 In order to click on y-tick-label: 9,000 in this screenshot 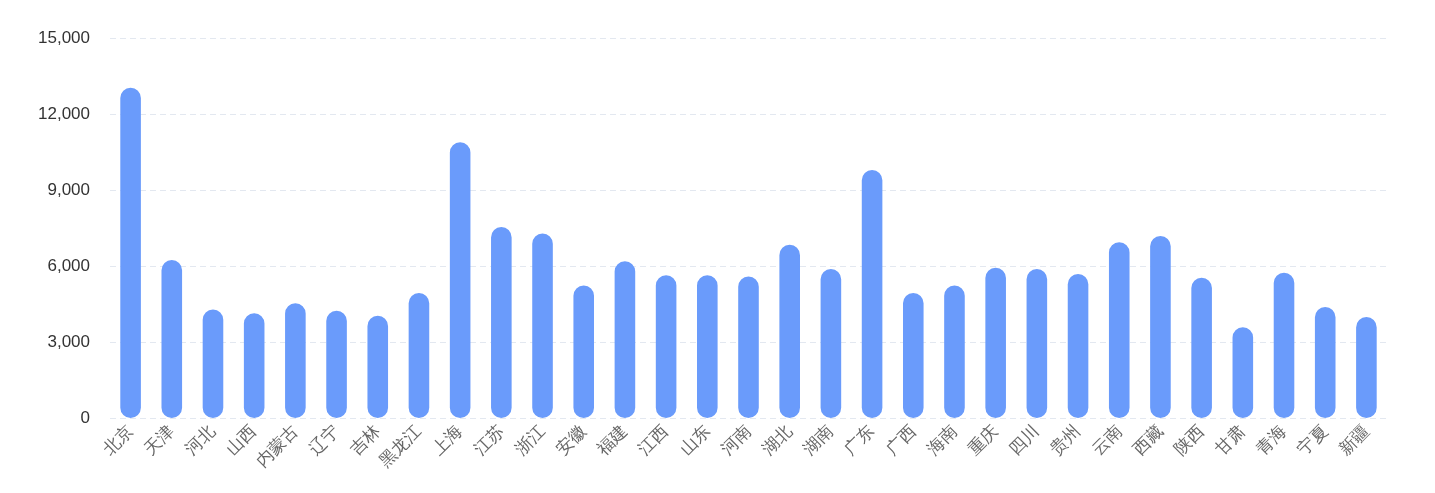, I will do `click(68, 190)`.